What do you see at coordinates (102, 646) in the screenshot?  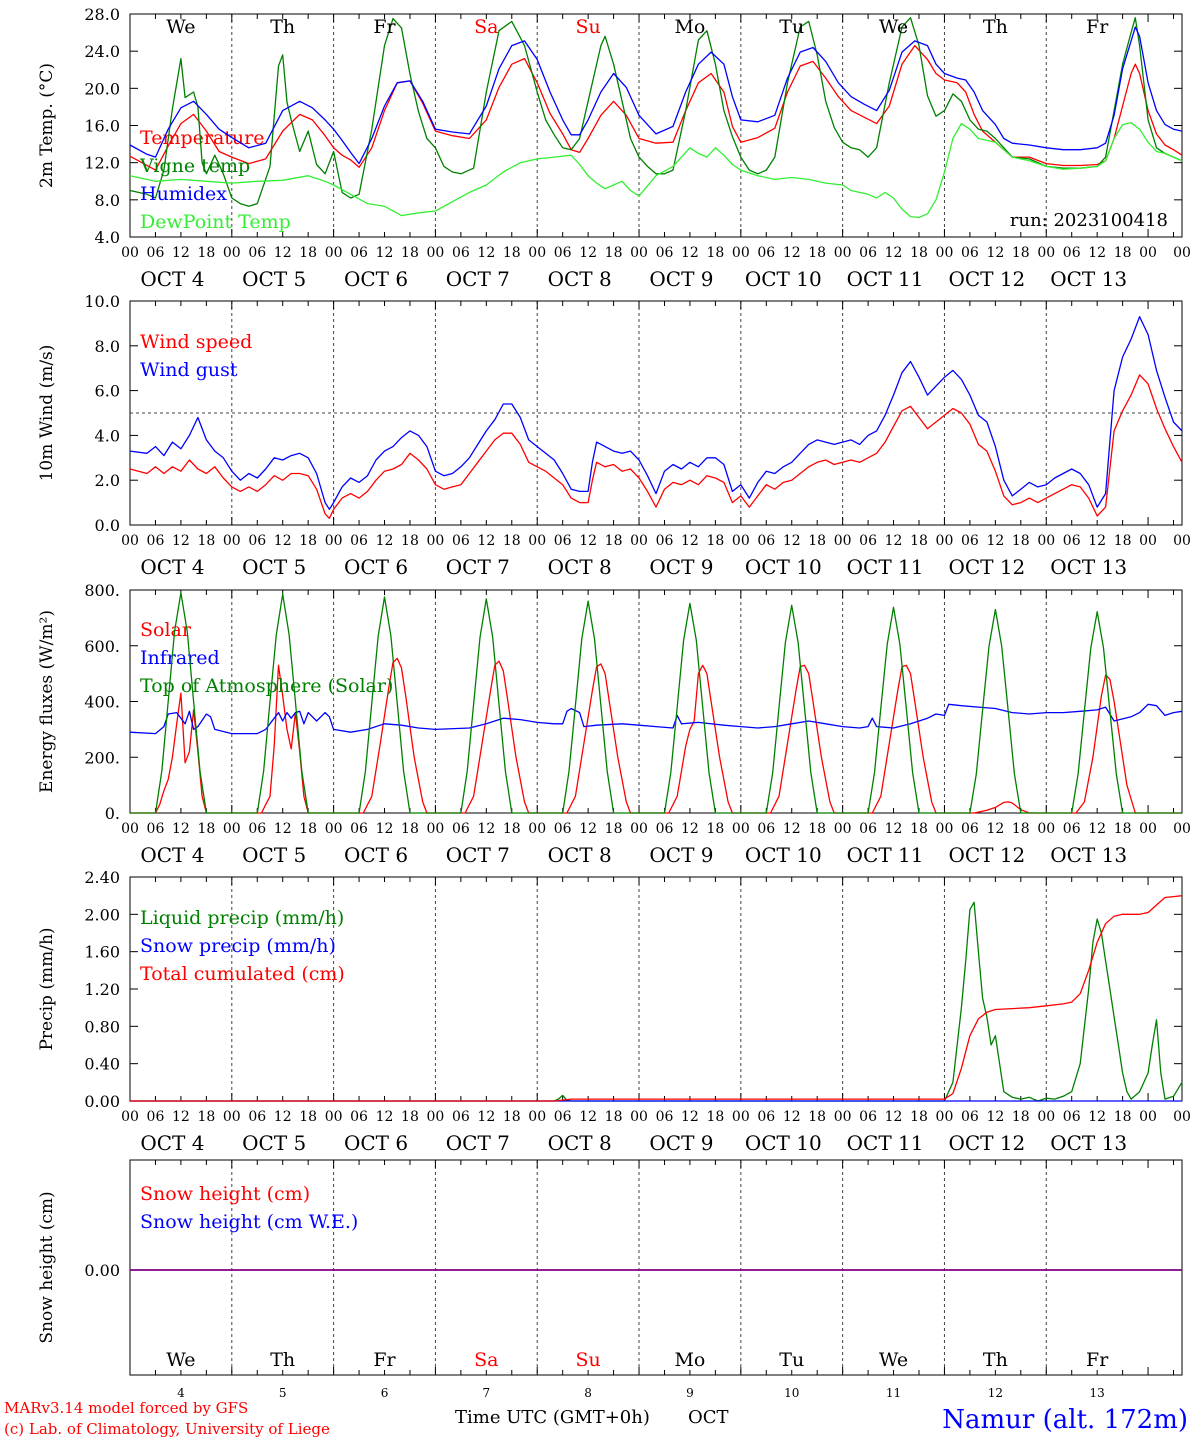 I see `y-tick-label: 600.` at bounding box center [102, 646].